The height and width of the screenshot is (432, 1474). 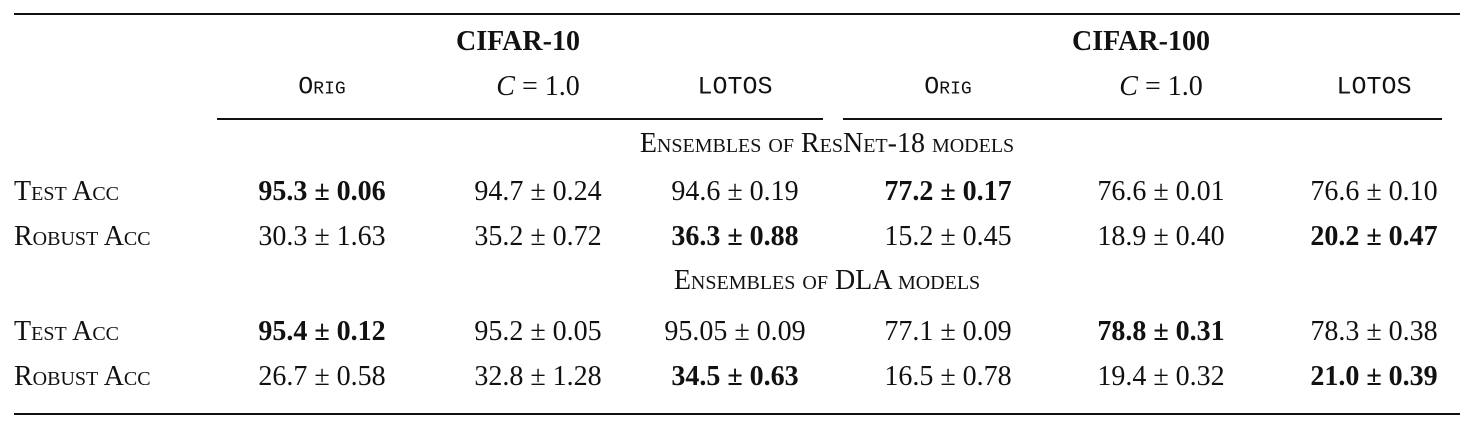 What do you see at coordinates (538, 376) in the screenshot?
I see `cell: 32.8 ± 1.28` at bounding box center [538, 376].